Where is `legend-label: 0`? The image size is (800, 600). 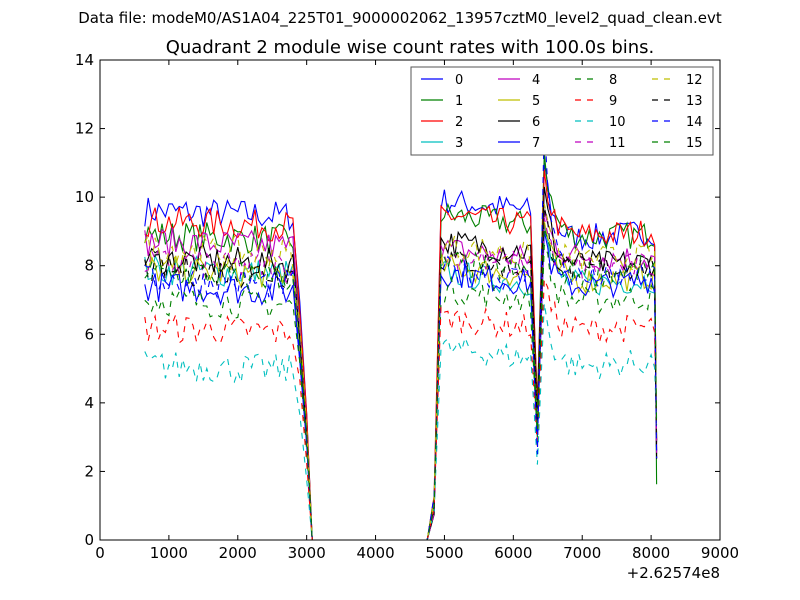 legend-label: 0 is located at coordinates (459, 80).